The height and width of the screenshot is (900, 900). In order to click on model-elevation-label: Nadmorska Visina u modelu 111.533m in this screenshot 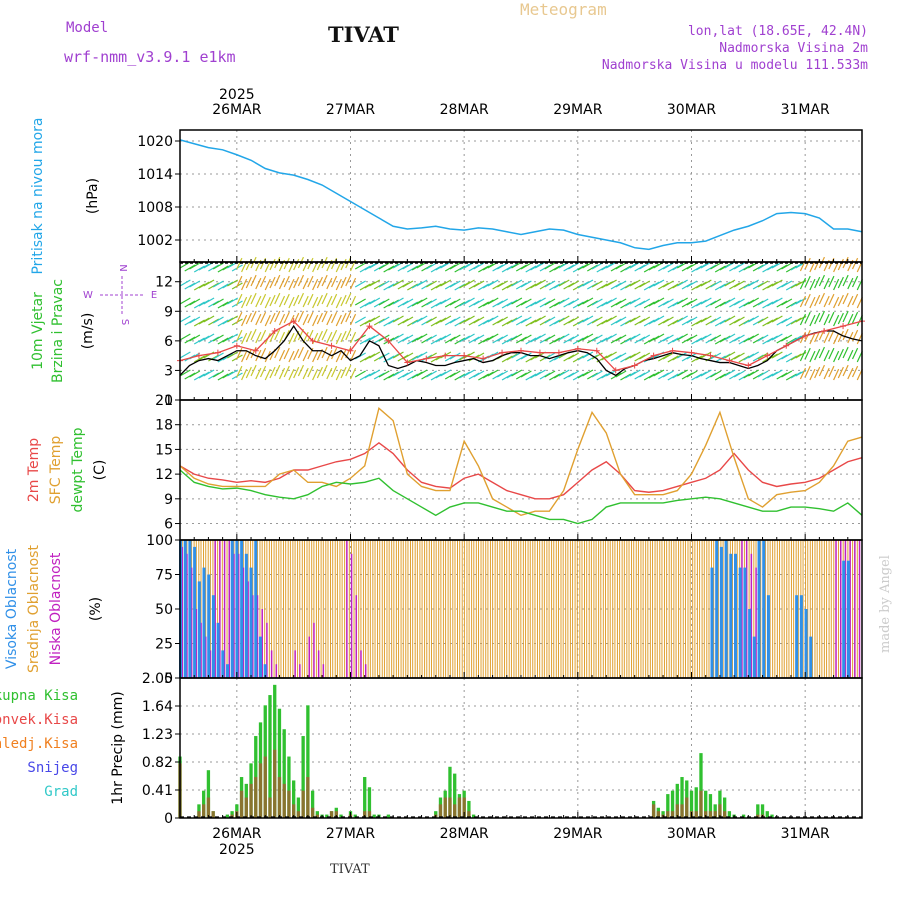, I will do `click(734, 65)`.